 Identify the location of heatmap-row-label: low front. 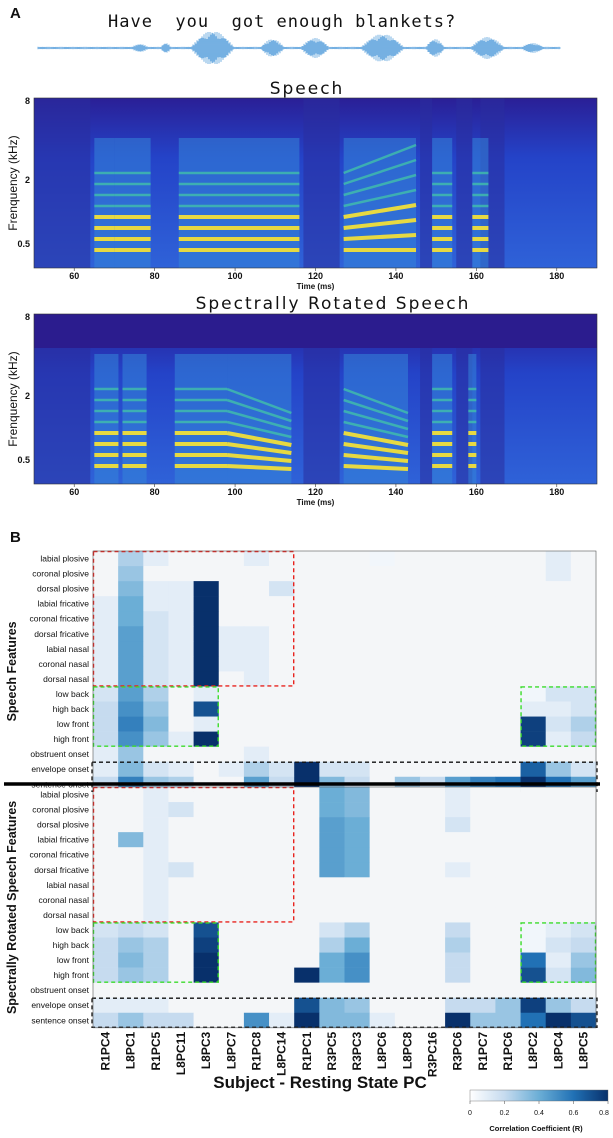
(73, 960).